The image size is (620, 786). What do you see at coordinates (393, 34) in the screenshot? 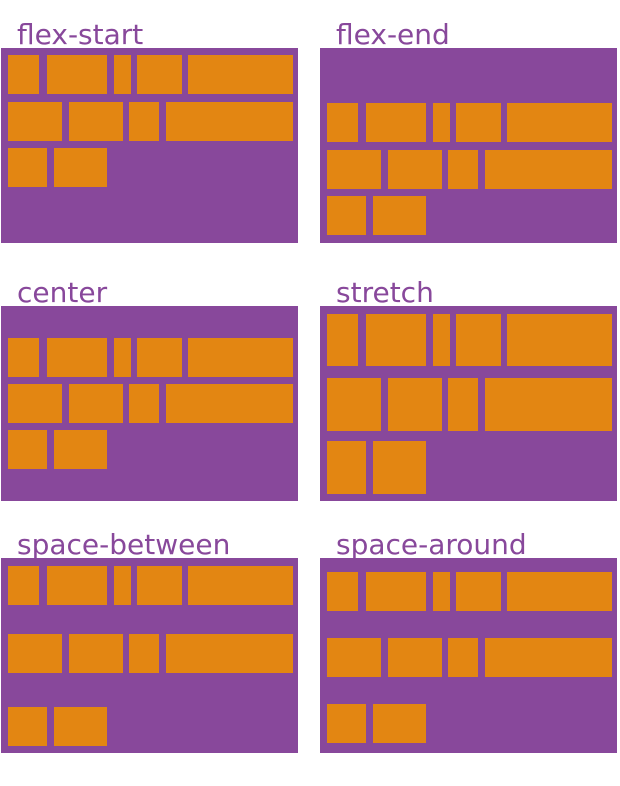
I see `panel-label-flex-end: flex-end` at bounding box center [393, 34].